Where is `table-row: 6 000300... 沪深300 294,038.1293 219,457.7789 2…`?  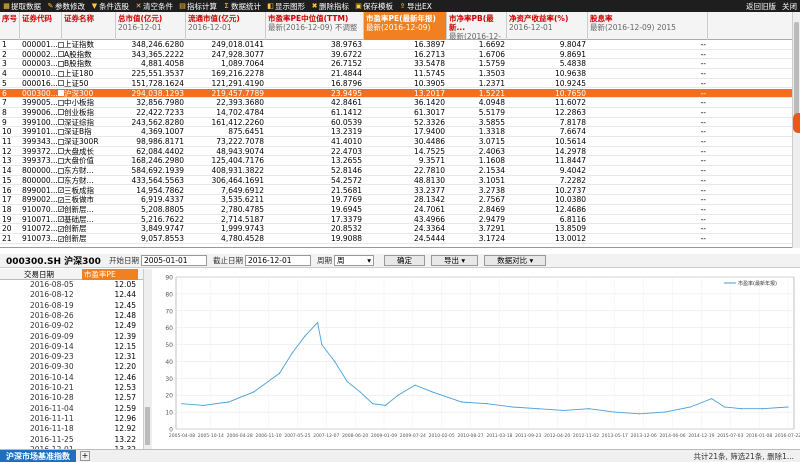 table-row: 6 000300... 沪深300 294,038.1293 219,457.7789 2… is located at coordinates (396, 93).